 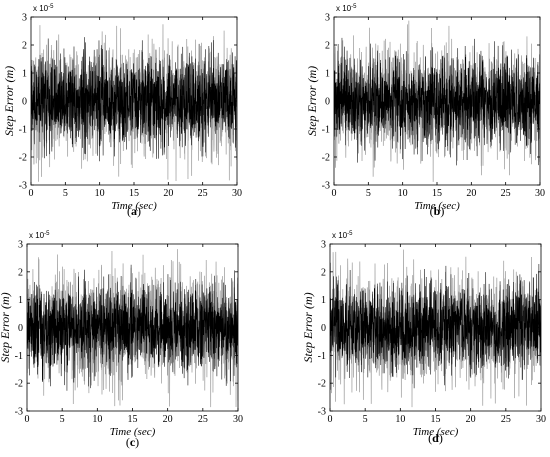 I want to click on panel-caption: (a), so click(x=134, y=211).